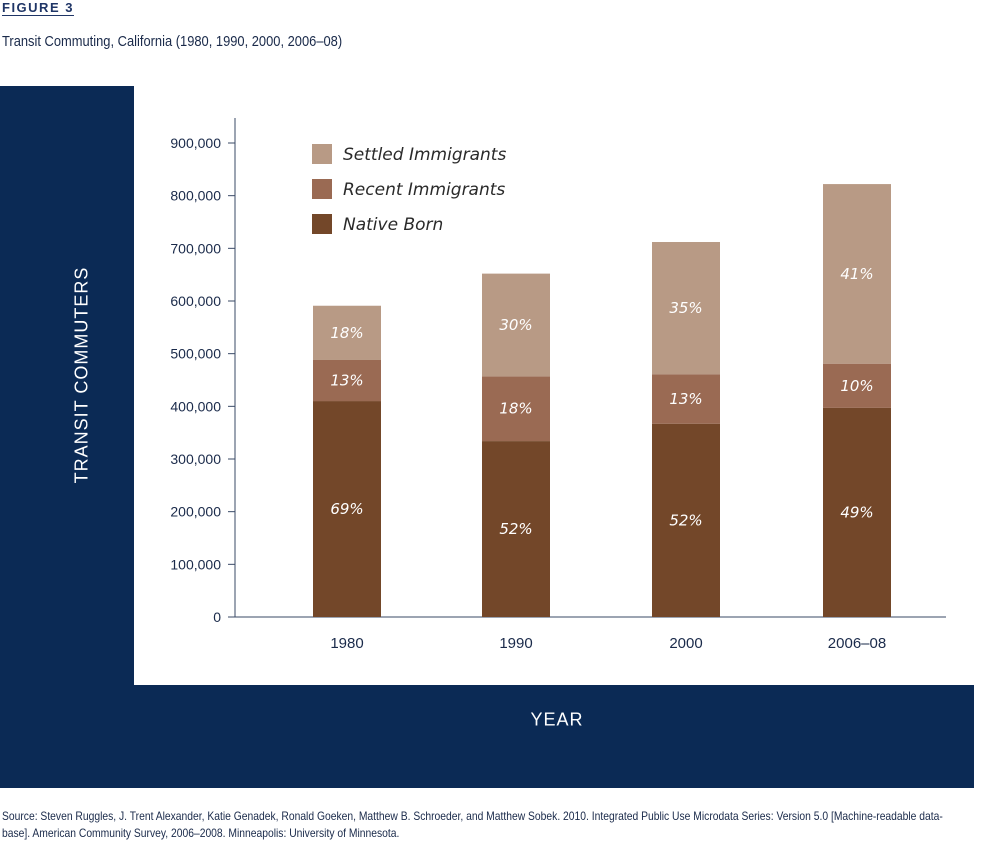 The image size is (993, 844). Describe the element at coordinates (38, 7) in the screenshot. I see `figure-label: FIGURE 3` at that location.